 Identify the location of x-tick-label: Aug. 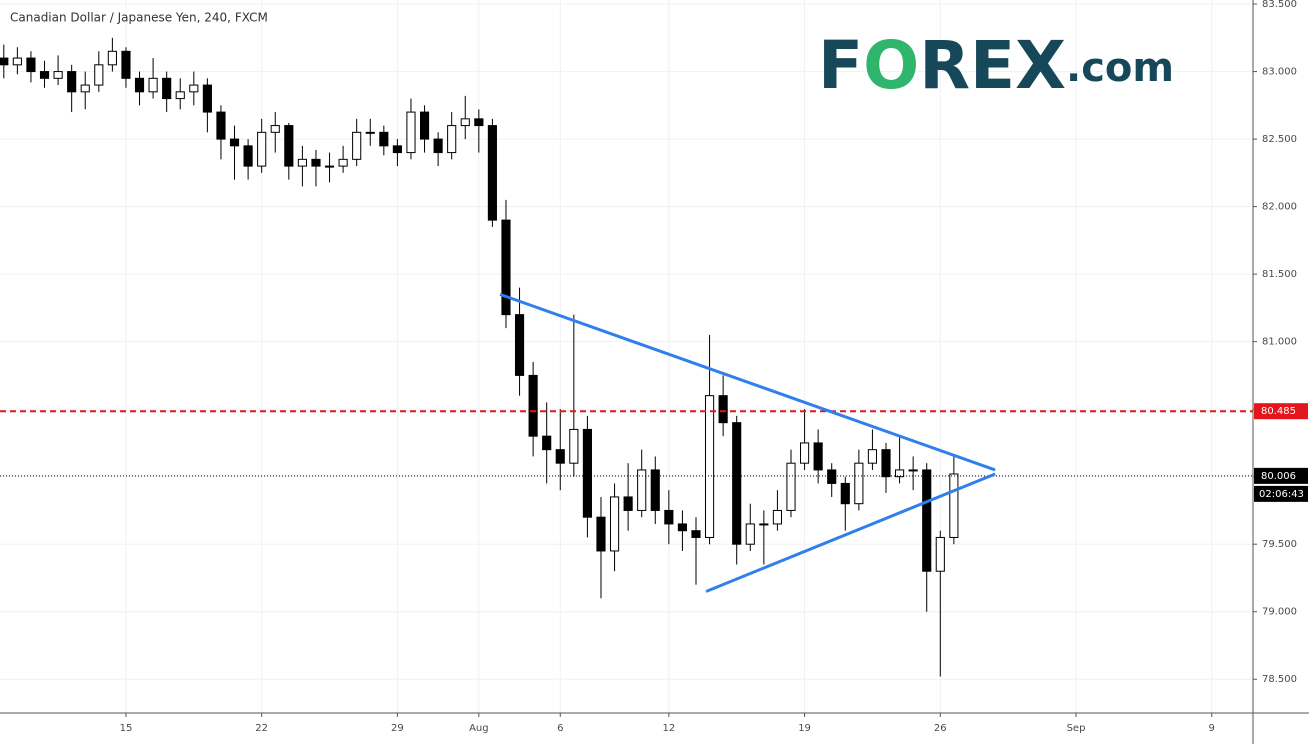
(479, 728).